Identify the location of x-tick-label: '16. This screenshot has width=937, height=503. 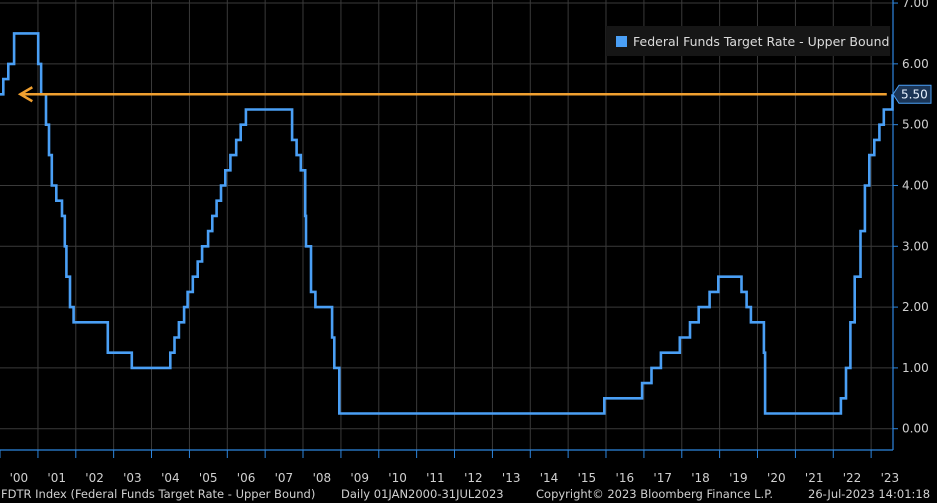
(625, 478).